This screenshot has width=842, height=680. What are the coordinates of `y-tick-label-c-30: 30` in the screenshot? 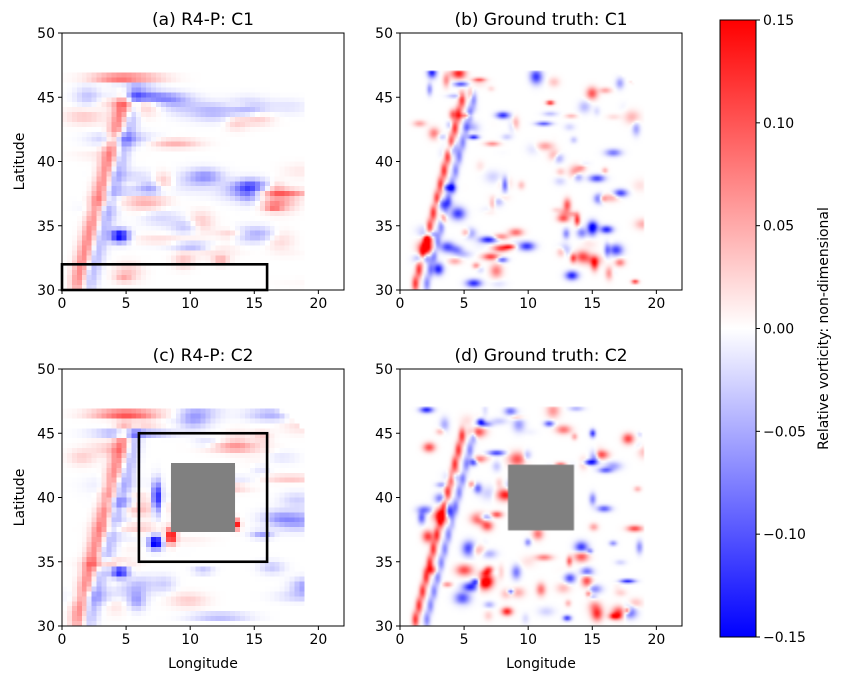 It's located at (46, 627).